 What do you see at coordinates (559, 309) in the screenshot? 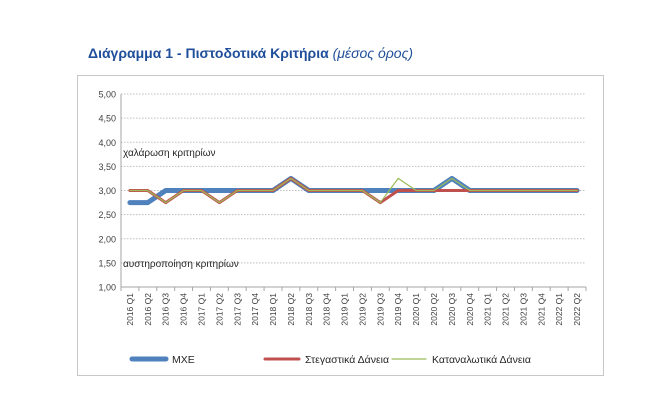
I see `x-tick-label: 2022 Q1` at bounding box center [559, 309].